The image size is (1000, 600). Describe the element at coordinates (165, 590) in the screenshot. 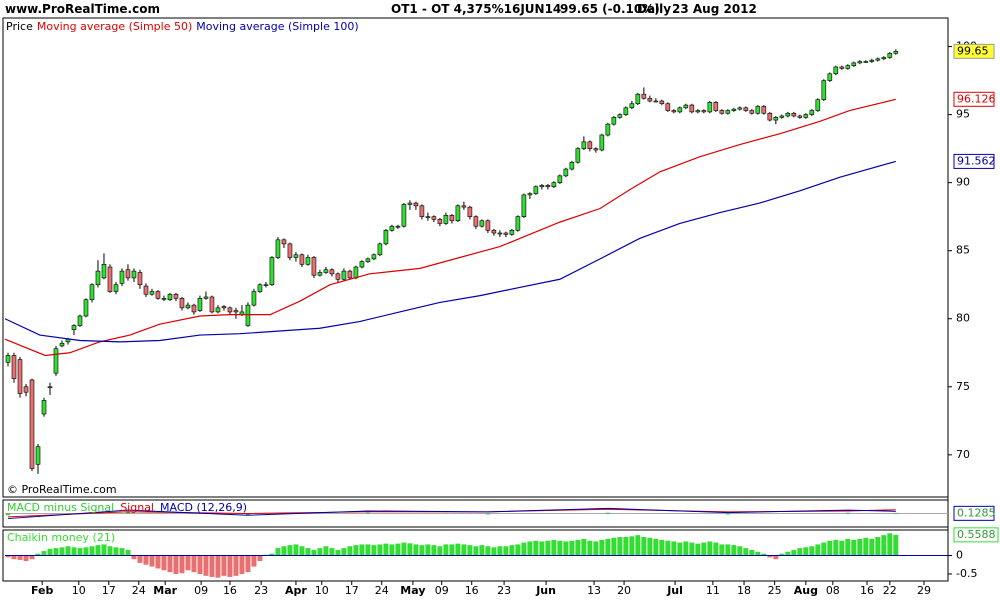

I see `x-tick-label: Mar` at that location.